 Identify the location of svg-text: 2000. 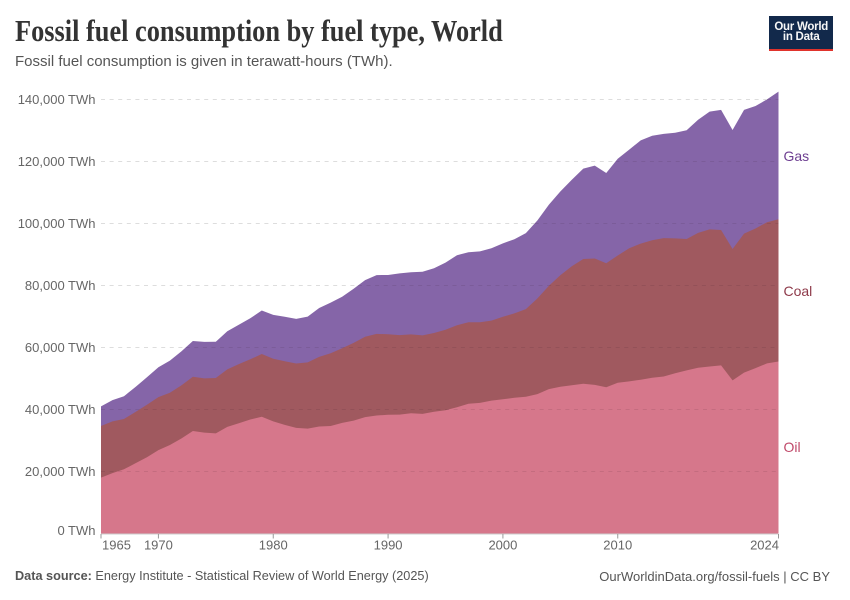
(502, 545).